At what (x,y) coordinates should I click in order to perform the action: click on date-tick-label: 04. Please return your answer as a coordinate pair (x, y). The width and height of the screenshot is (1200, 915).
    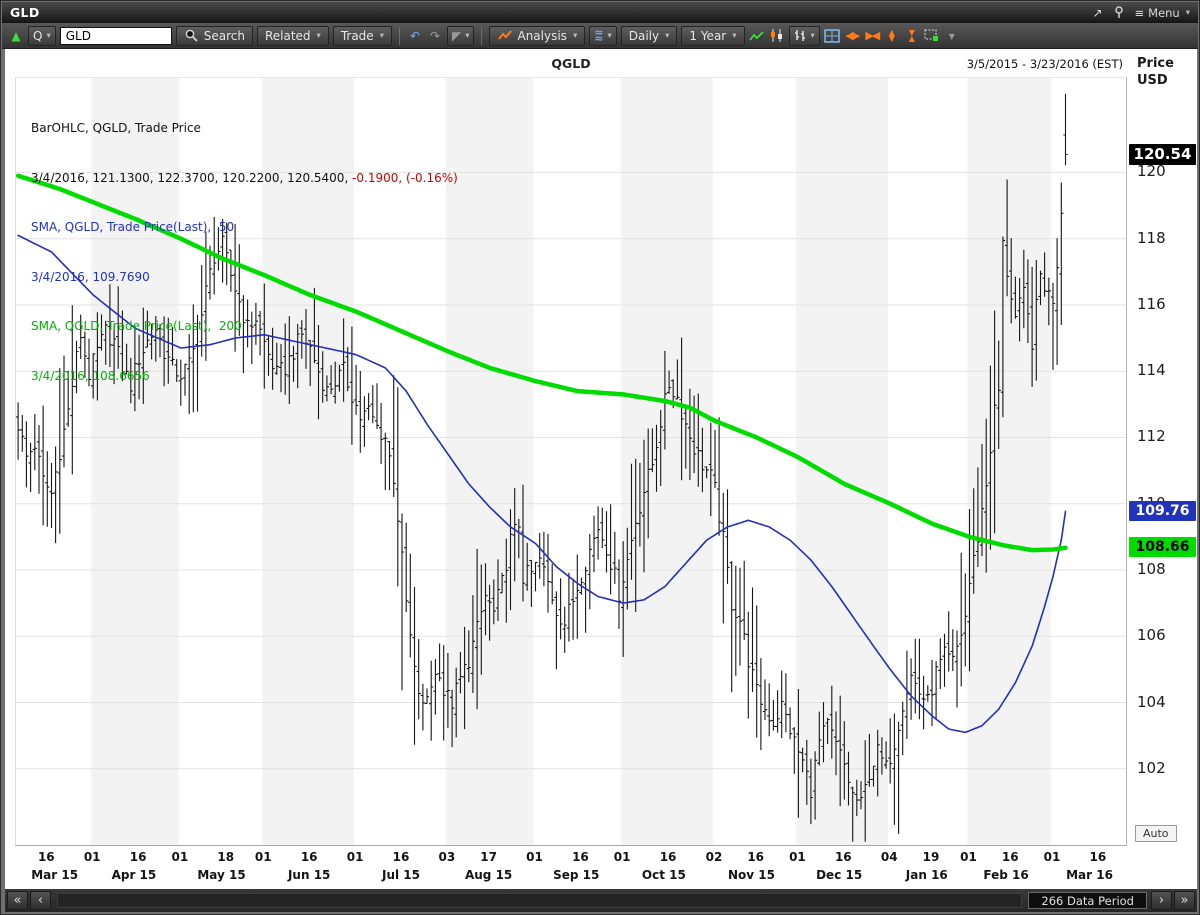
    Looking at the image, I should click on (889, 857).